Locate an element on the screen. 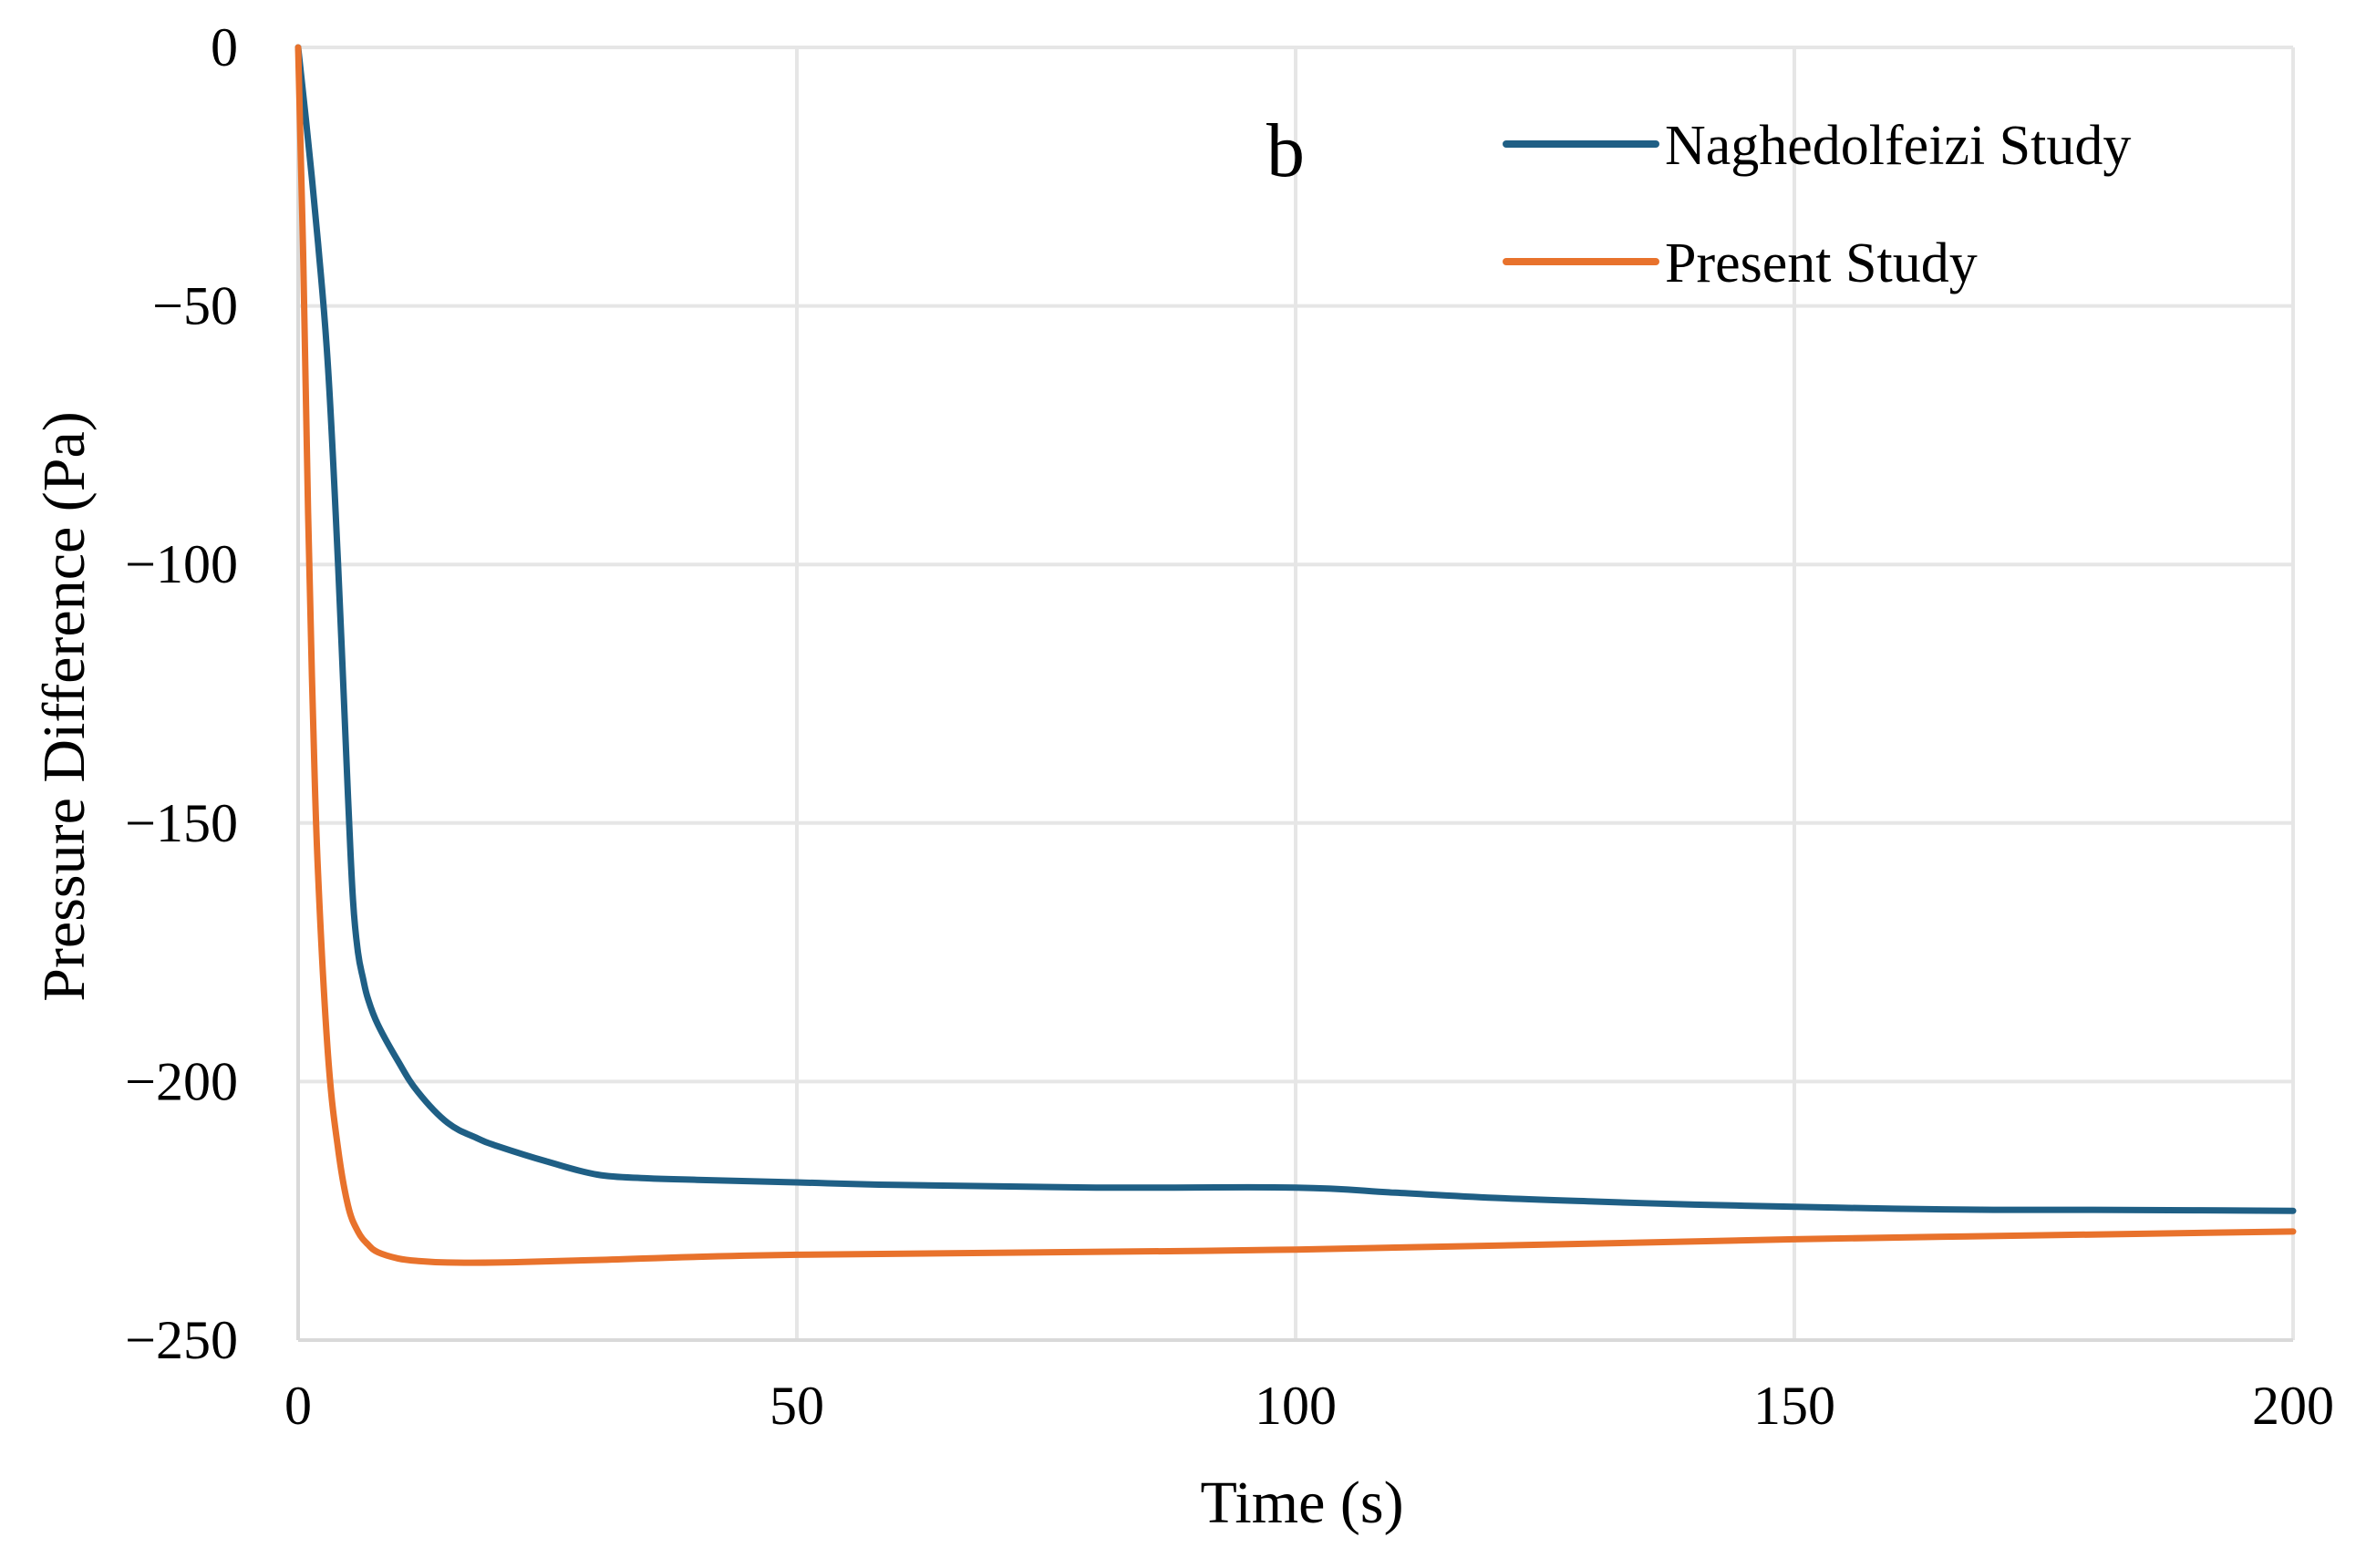  y-tick-label: −150 is located at coordinates (181, 823).